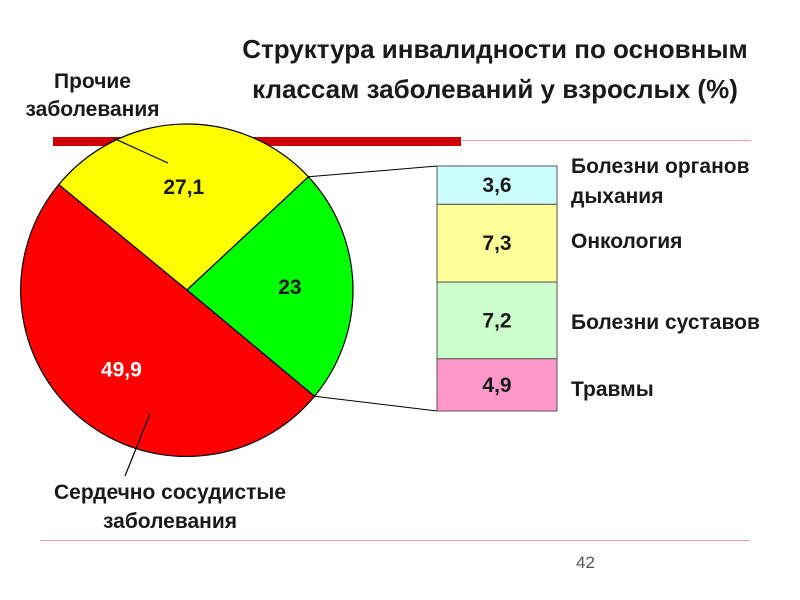 The image size is (800, 600). What do you see at coordinates (496, 321) in the screenshot?
I see `bar-value-label-2: 7,2` at bounding box center [496, 321].